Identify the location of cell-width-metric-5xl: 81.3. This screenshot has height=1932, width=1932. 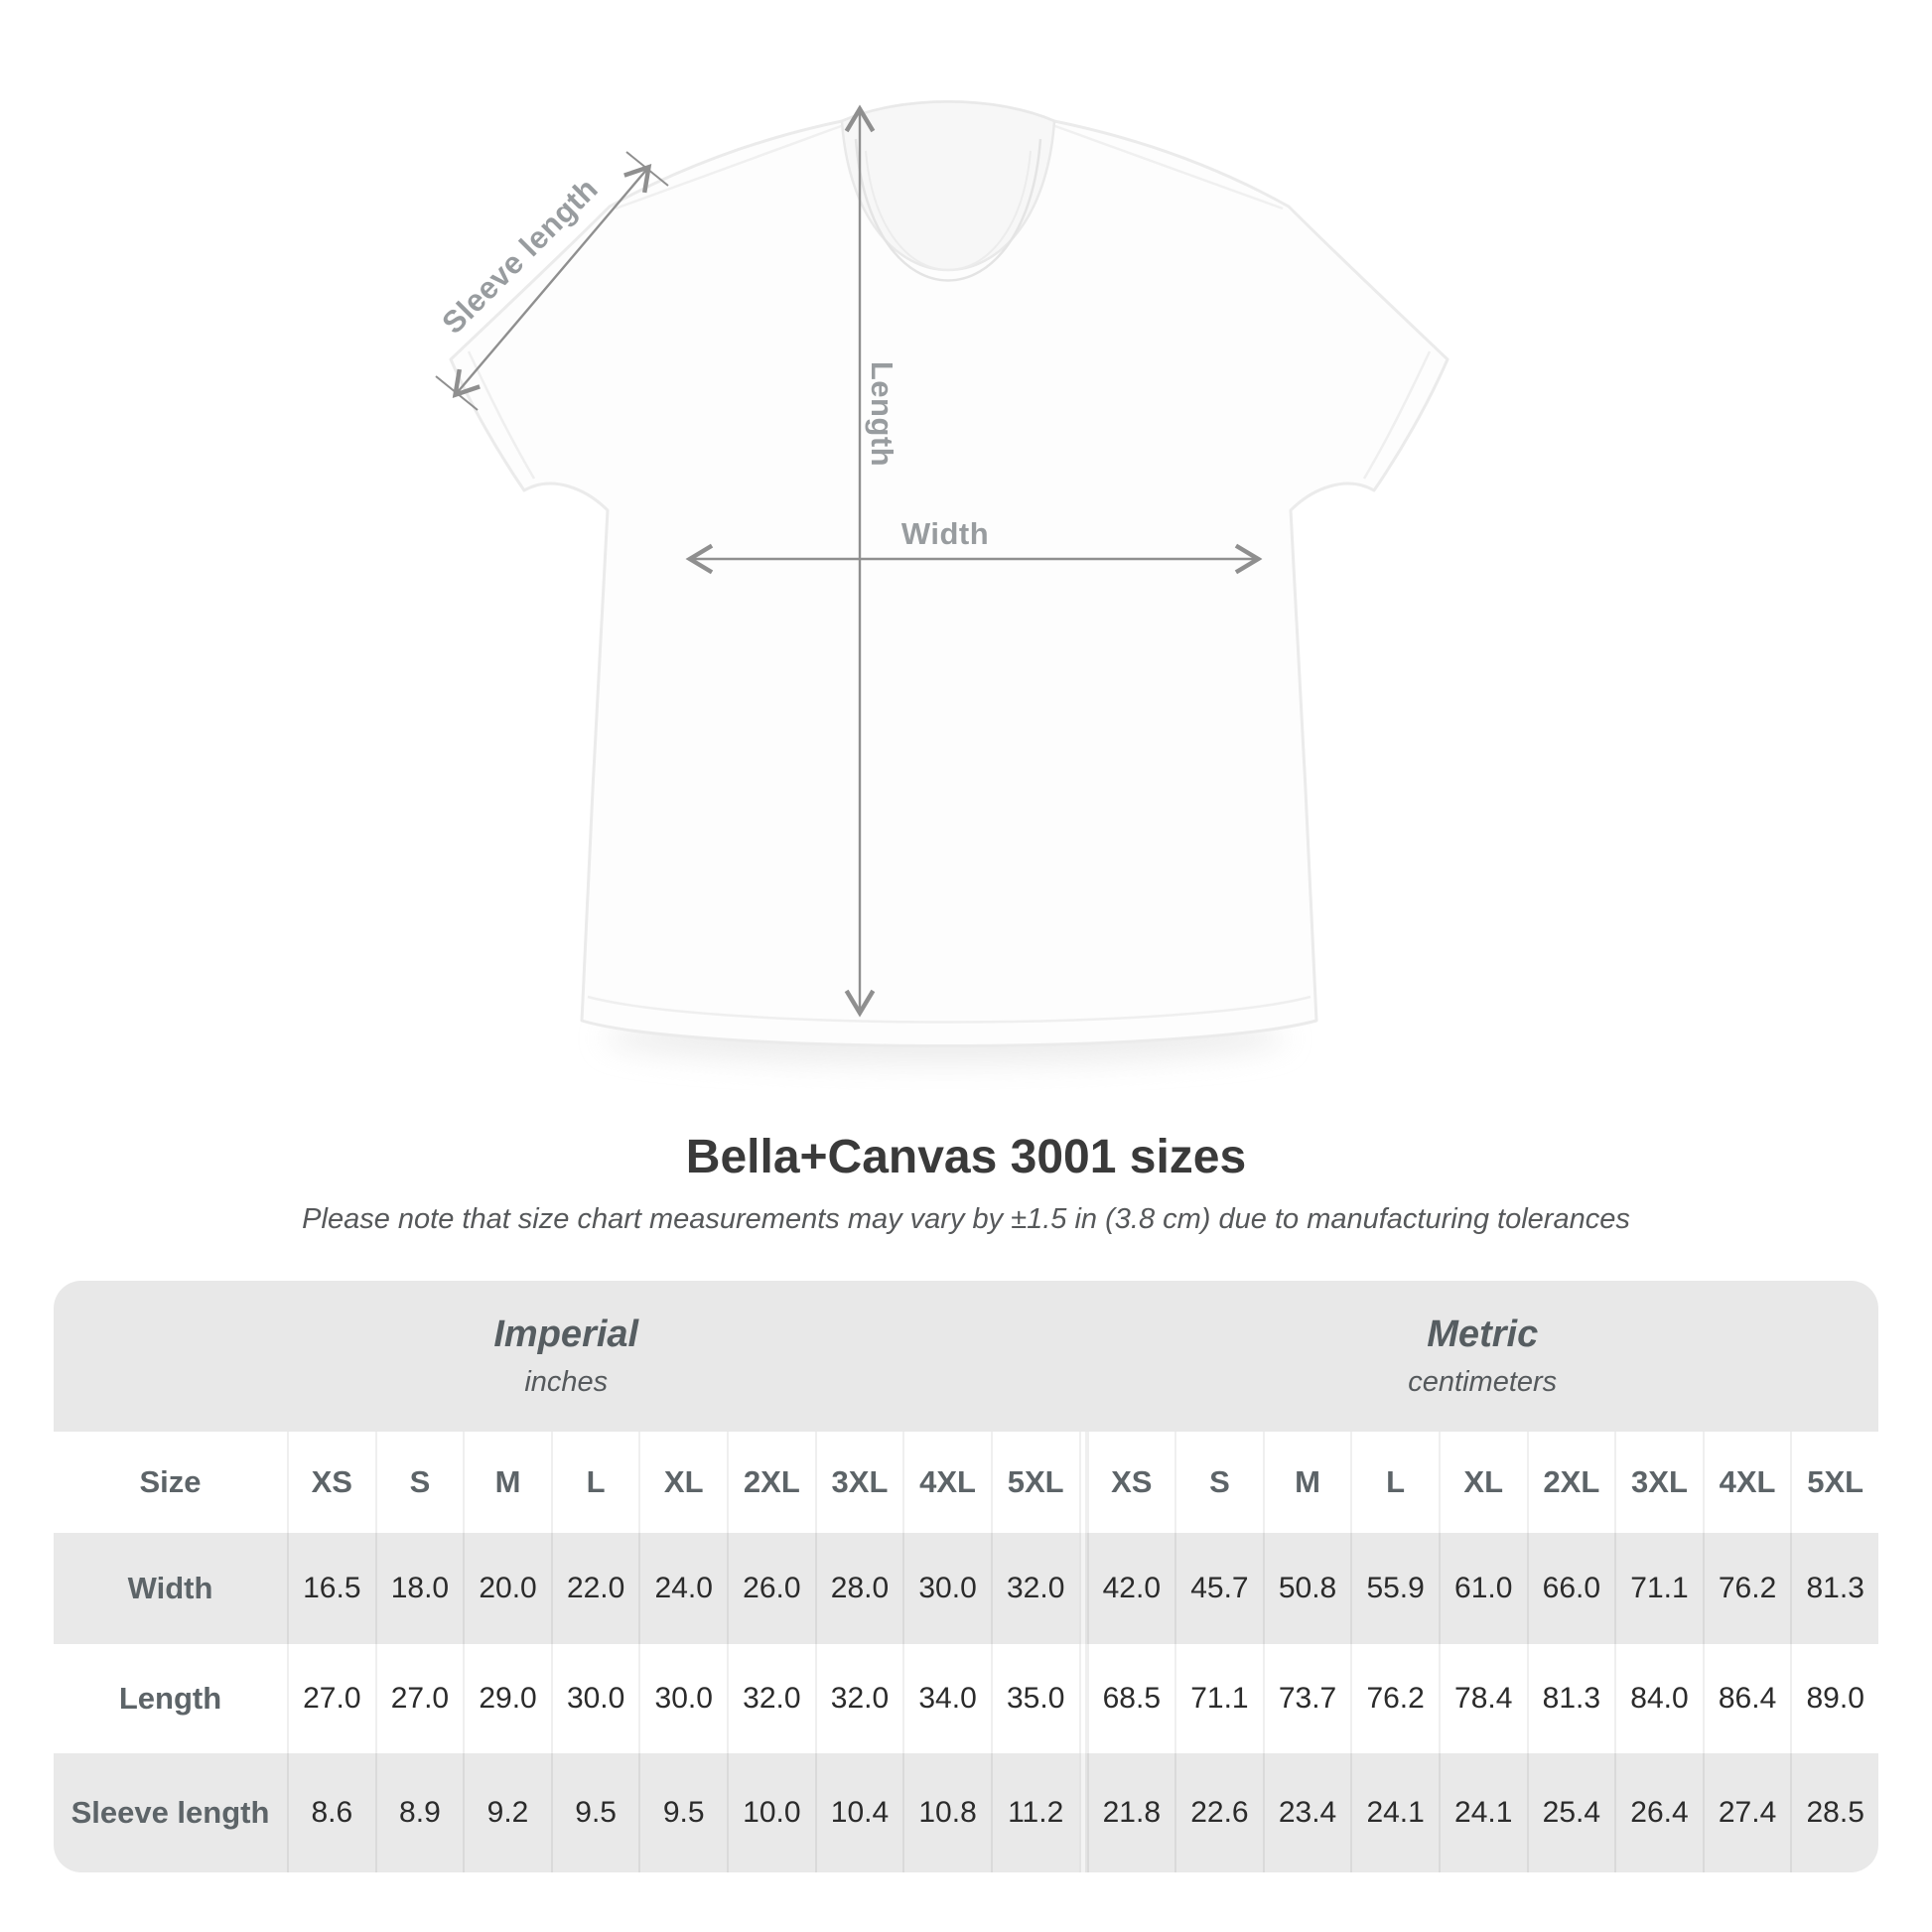
(1834, 1589).